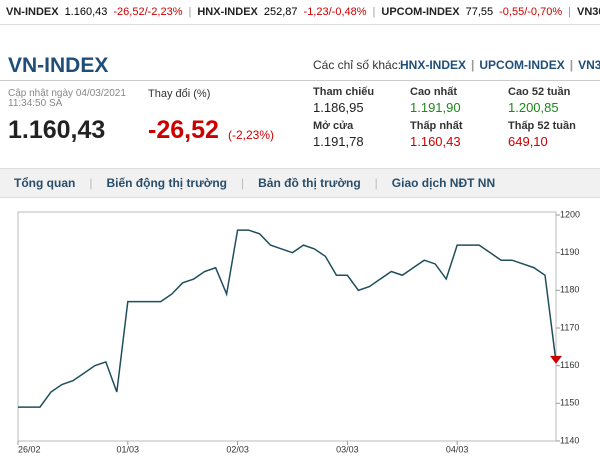 The image size is (600, 460). What do you see at coordinates (300, 80) in the screenshot?
I see `divider` at bounding box center [300, 80].